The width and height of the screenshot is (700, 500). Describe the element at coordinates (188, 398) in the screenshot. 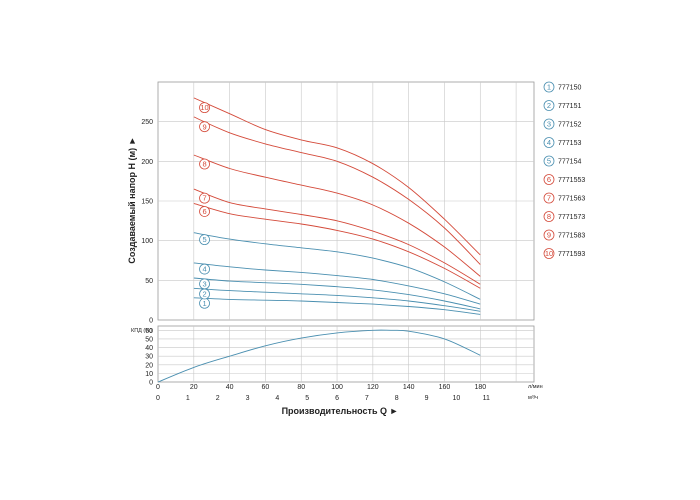

I see `x-tick-m3h: 1` at that location.